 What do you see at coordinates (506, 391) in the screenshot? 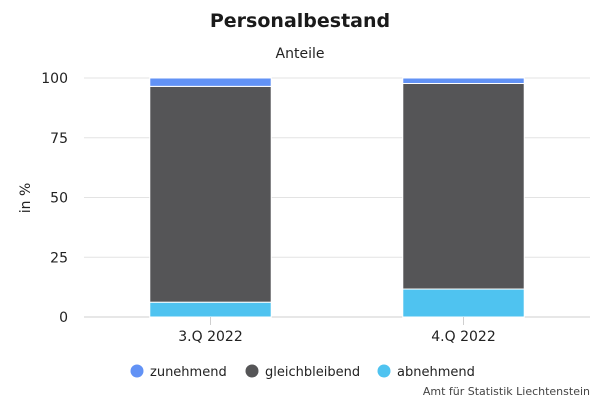
I see `credit-text: Amt für Statistik Liechtenstein` at bounding box center [506, 391].